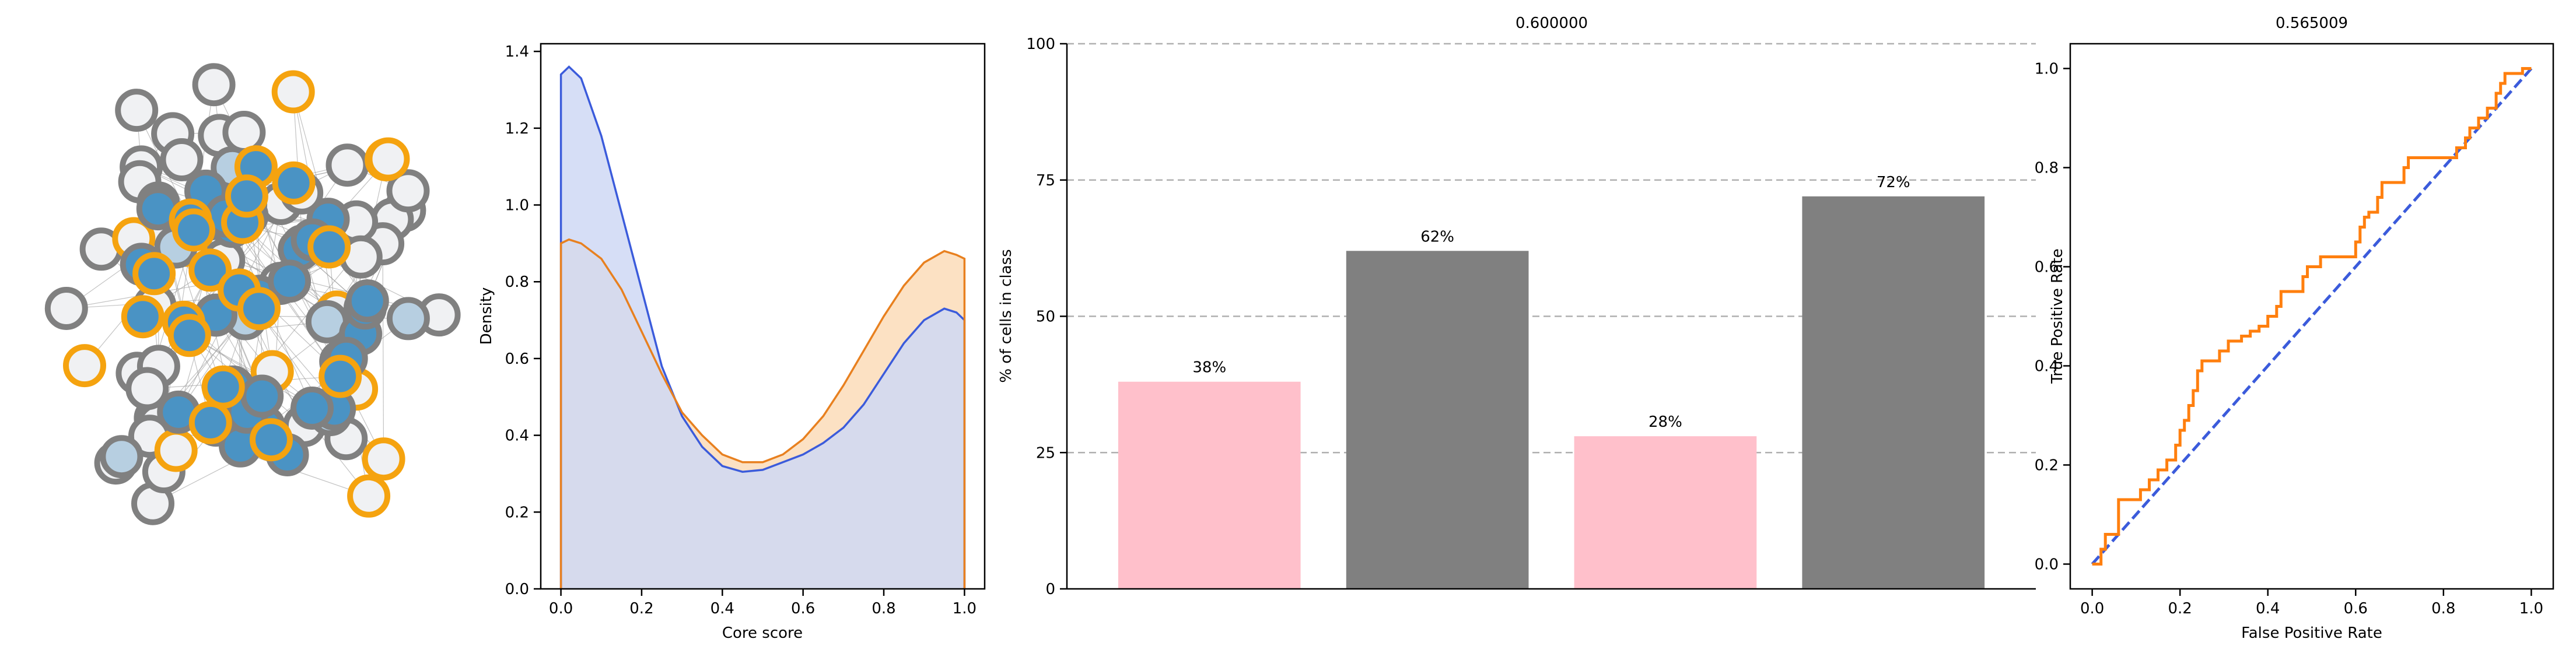 This screenshot has width=2576, height=660. I want to click on bar-y-tick-label: 100, so click(1040, 45).